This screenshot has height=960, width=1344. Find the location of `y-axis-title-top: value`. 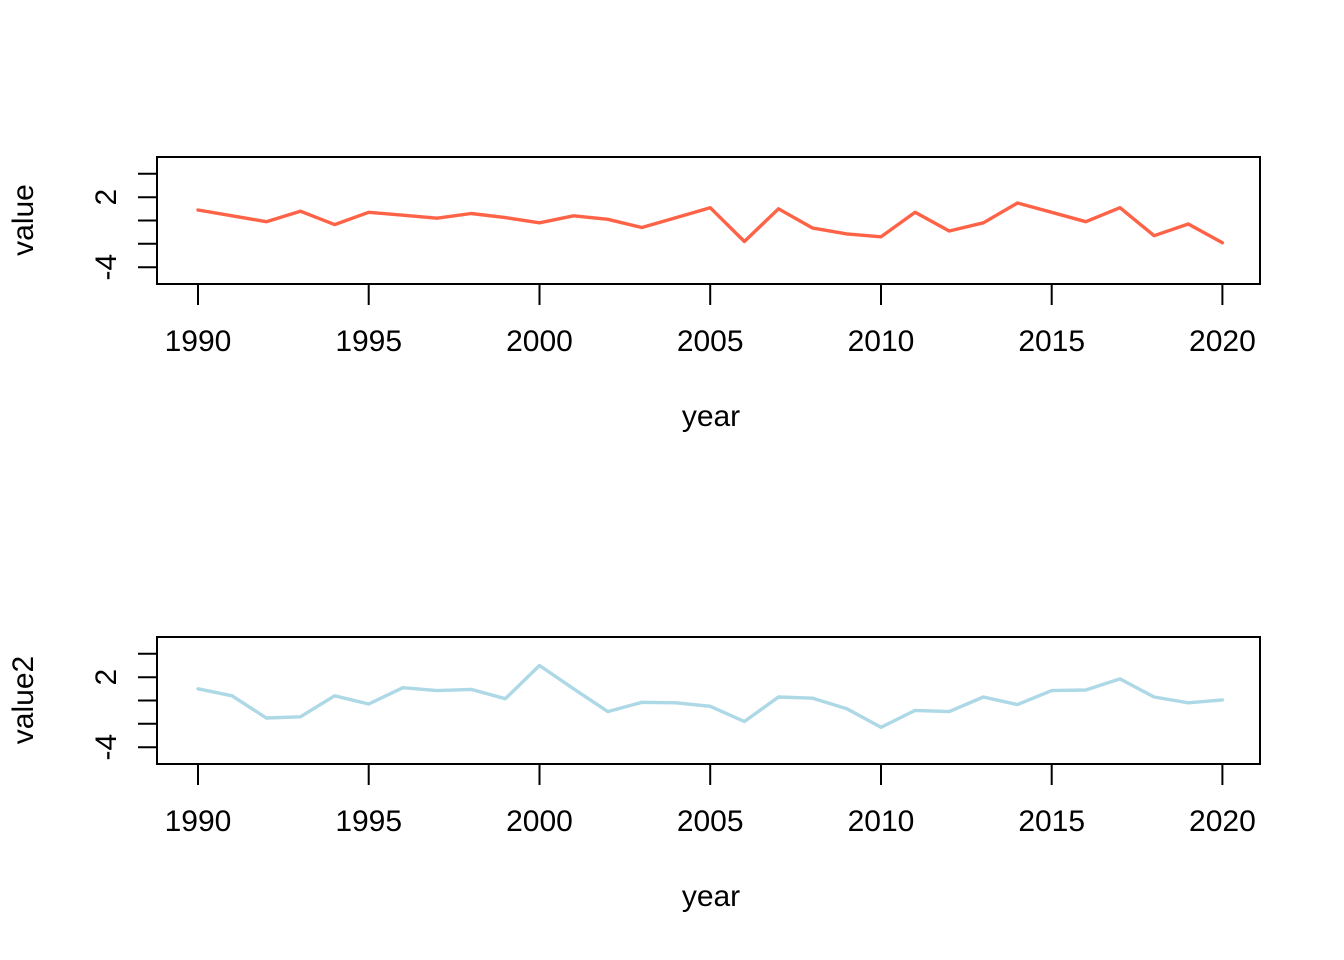

y-axis-title-top: value is located at coordinates (23, 220).